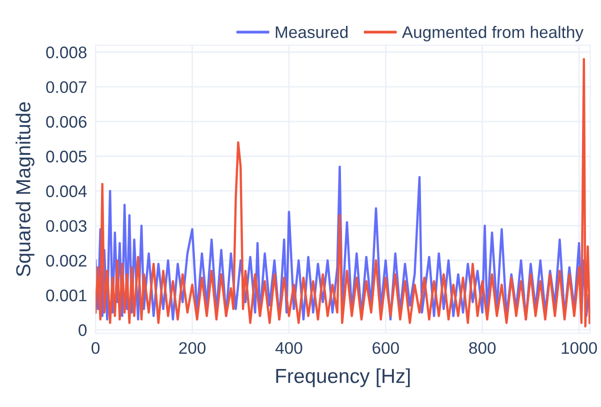 Image resolution: width=601 pixels, height=407 pixels. Describe the element at coordinates (288, 348) in the screenshot. I see `x-tick-label: 400` at that location.